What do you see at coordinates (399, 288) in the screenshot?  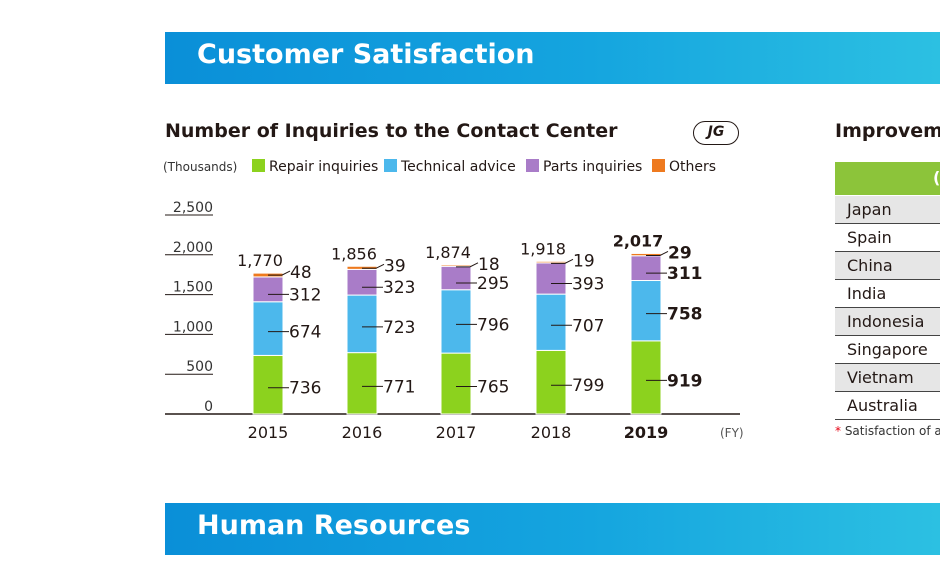 I see `data-label: 323` at bounding box center [399, 288].